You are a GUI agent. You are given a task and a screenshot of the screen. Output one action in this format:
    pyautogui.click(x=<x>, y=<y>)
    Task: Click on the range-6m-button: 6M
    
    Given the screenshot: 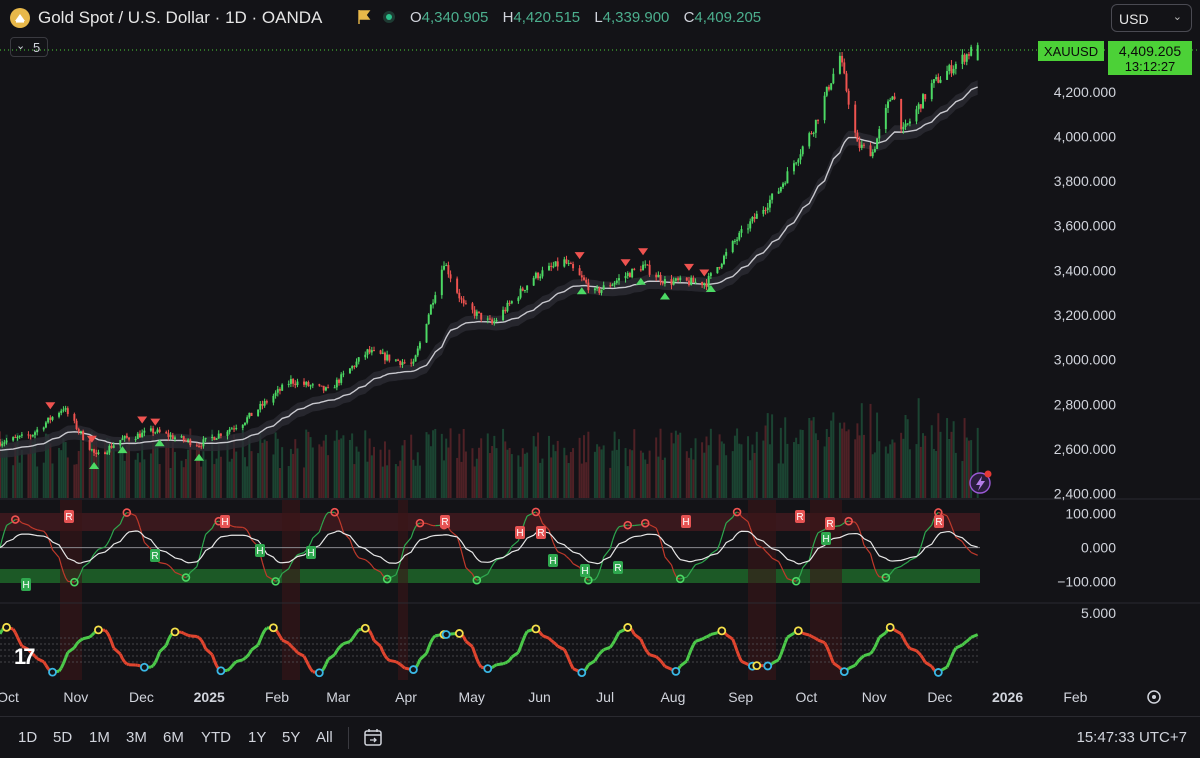 What is the action you would take?
    pyautogui.click(x=173, y=737)
    